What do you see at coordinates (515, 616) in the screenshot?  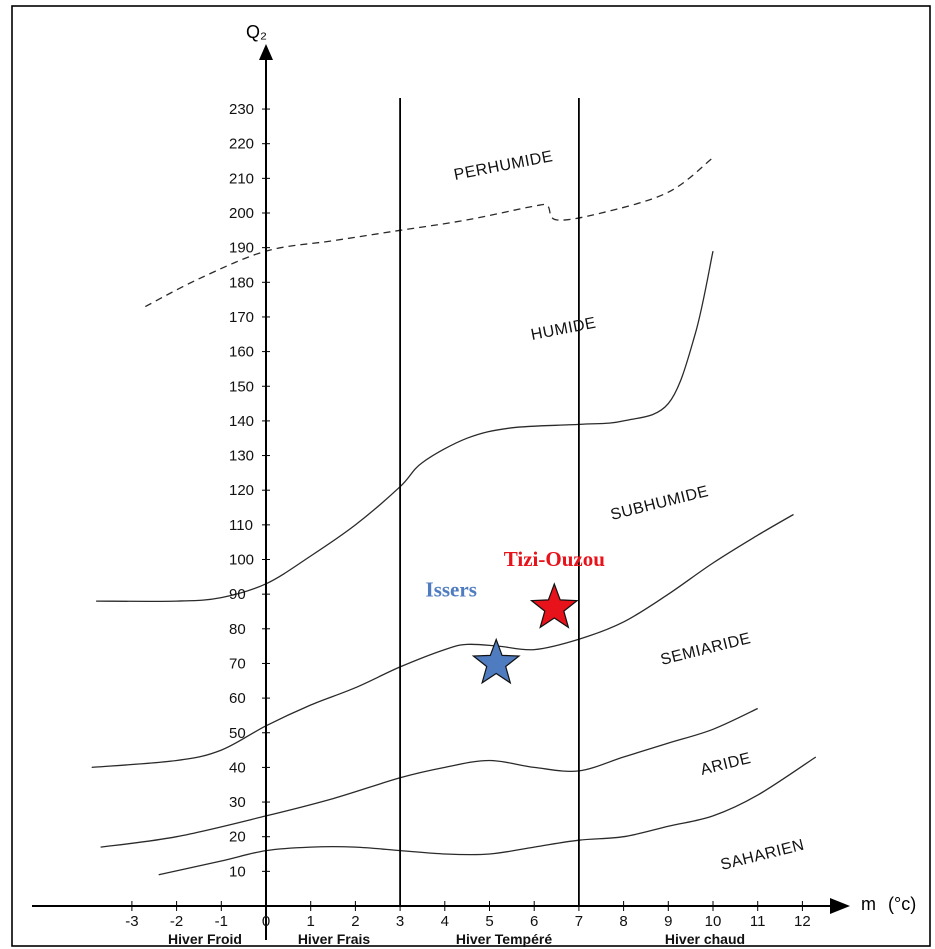 I see `stations: Tizi-Ouzou Issers` at bounding box center [515, 616].